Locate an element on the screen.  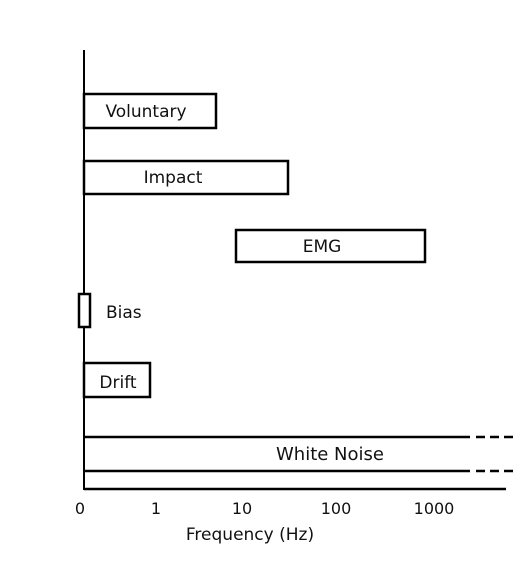
band-impact is located at coordinates (186, 177).